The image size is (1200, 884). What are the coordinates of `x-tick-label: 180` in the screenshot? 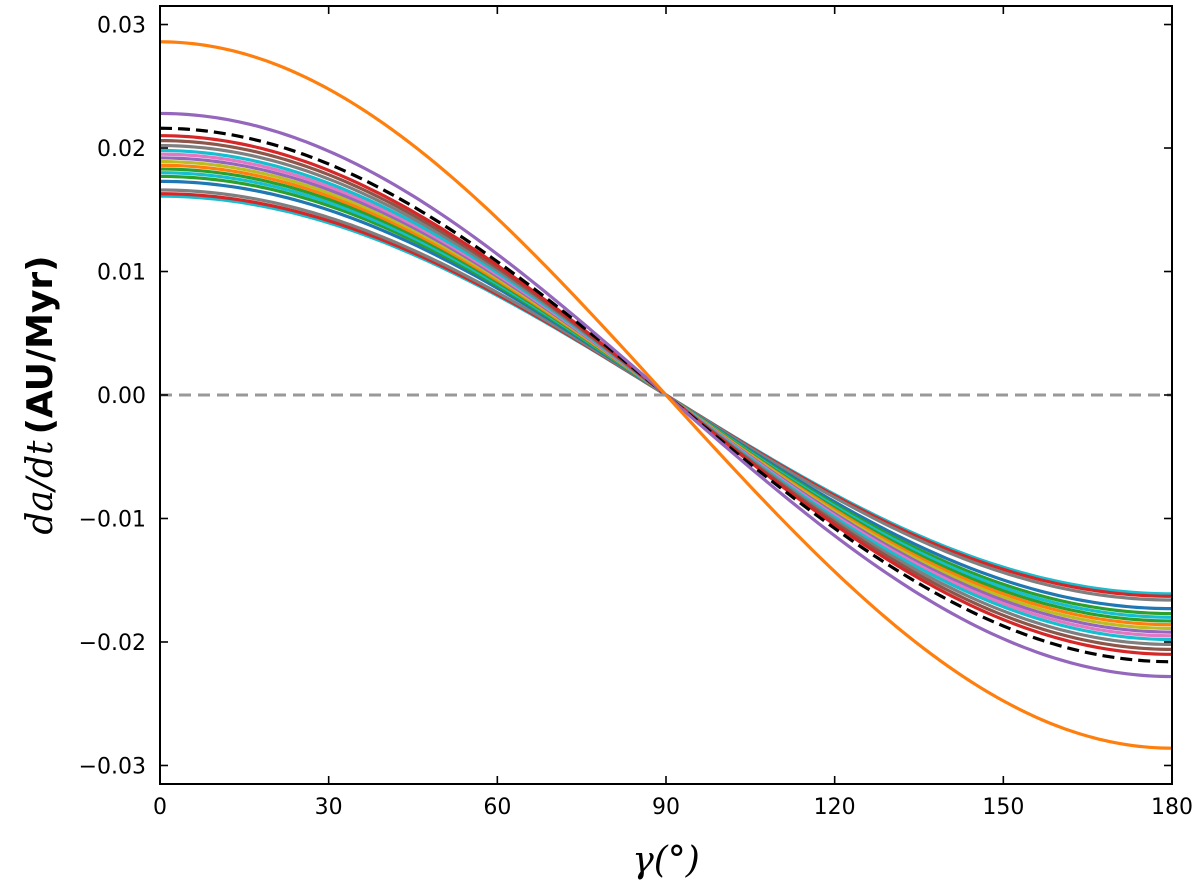 It's located at (1172, 807).